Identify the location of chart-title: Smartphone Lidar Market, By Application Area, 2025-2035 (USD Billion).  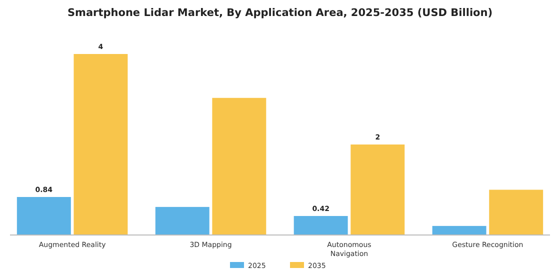
(280, 13).